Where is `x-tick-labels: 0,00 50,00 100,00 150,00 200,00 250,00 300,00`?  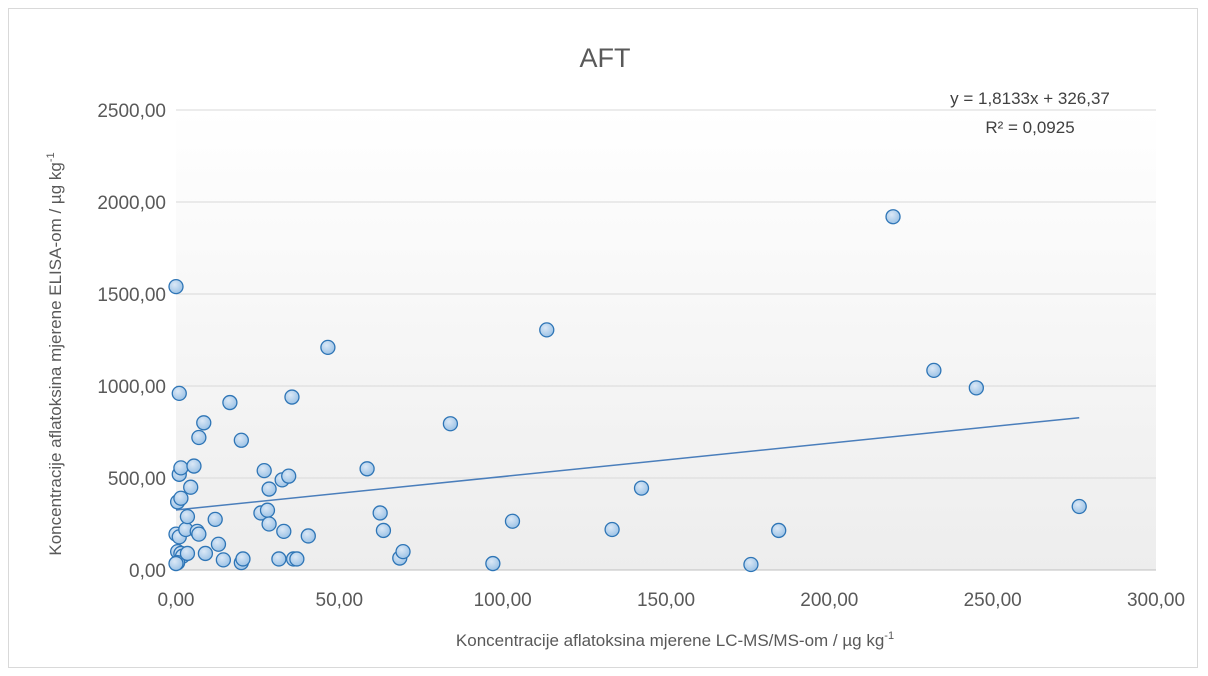
x-tick-labels: 0,00 50,00 100,00 150,00 200,00 250,00 300,00 is located at coordinates (672, 600).